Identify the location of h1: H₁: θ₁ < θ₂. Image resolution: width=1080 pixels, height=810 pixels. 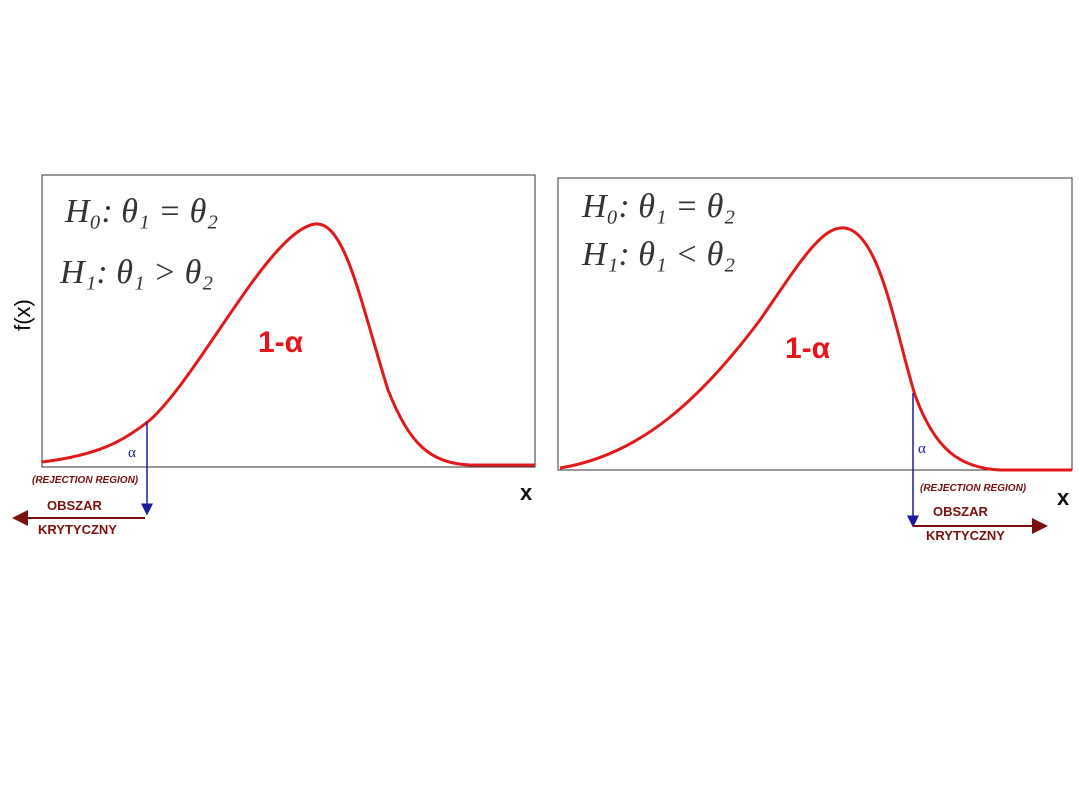
(658, 254).